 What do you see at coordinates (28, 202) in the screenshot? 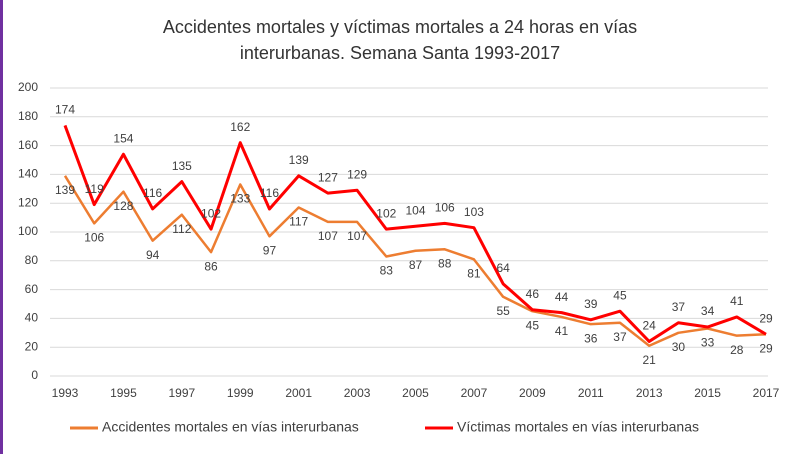
I see `y-tick-label: 120` at bounding box center [28, 202].